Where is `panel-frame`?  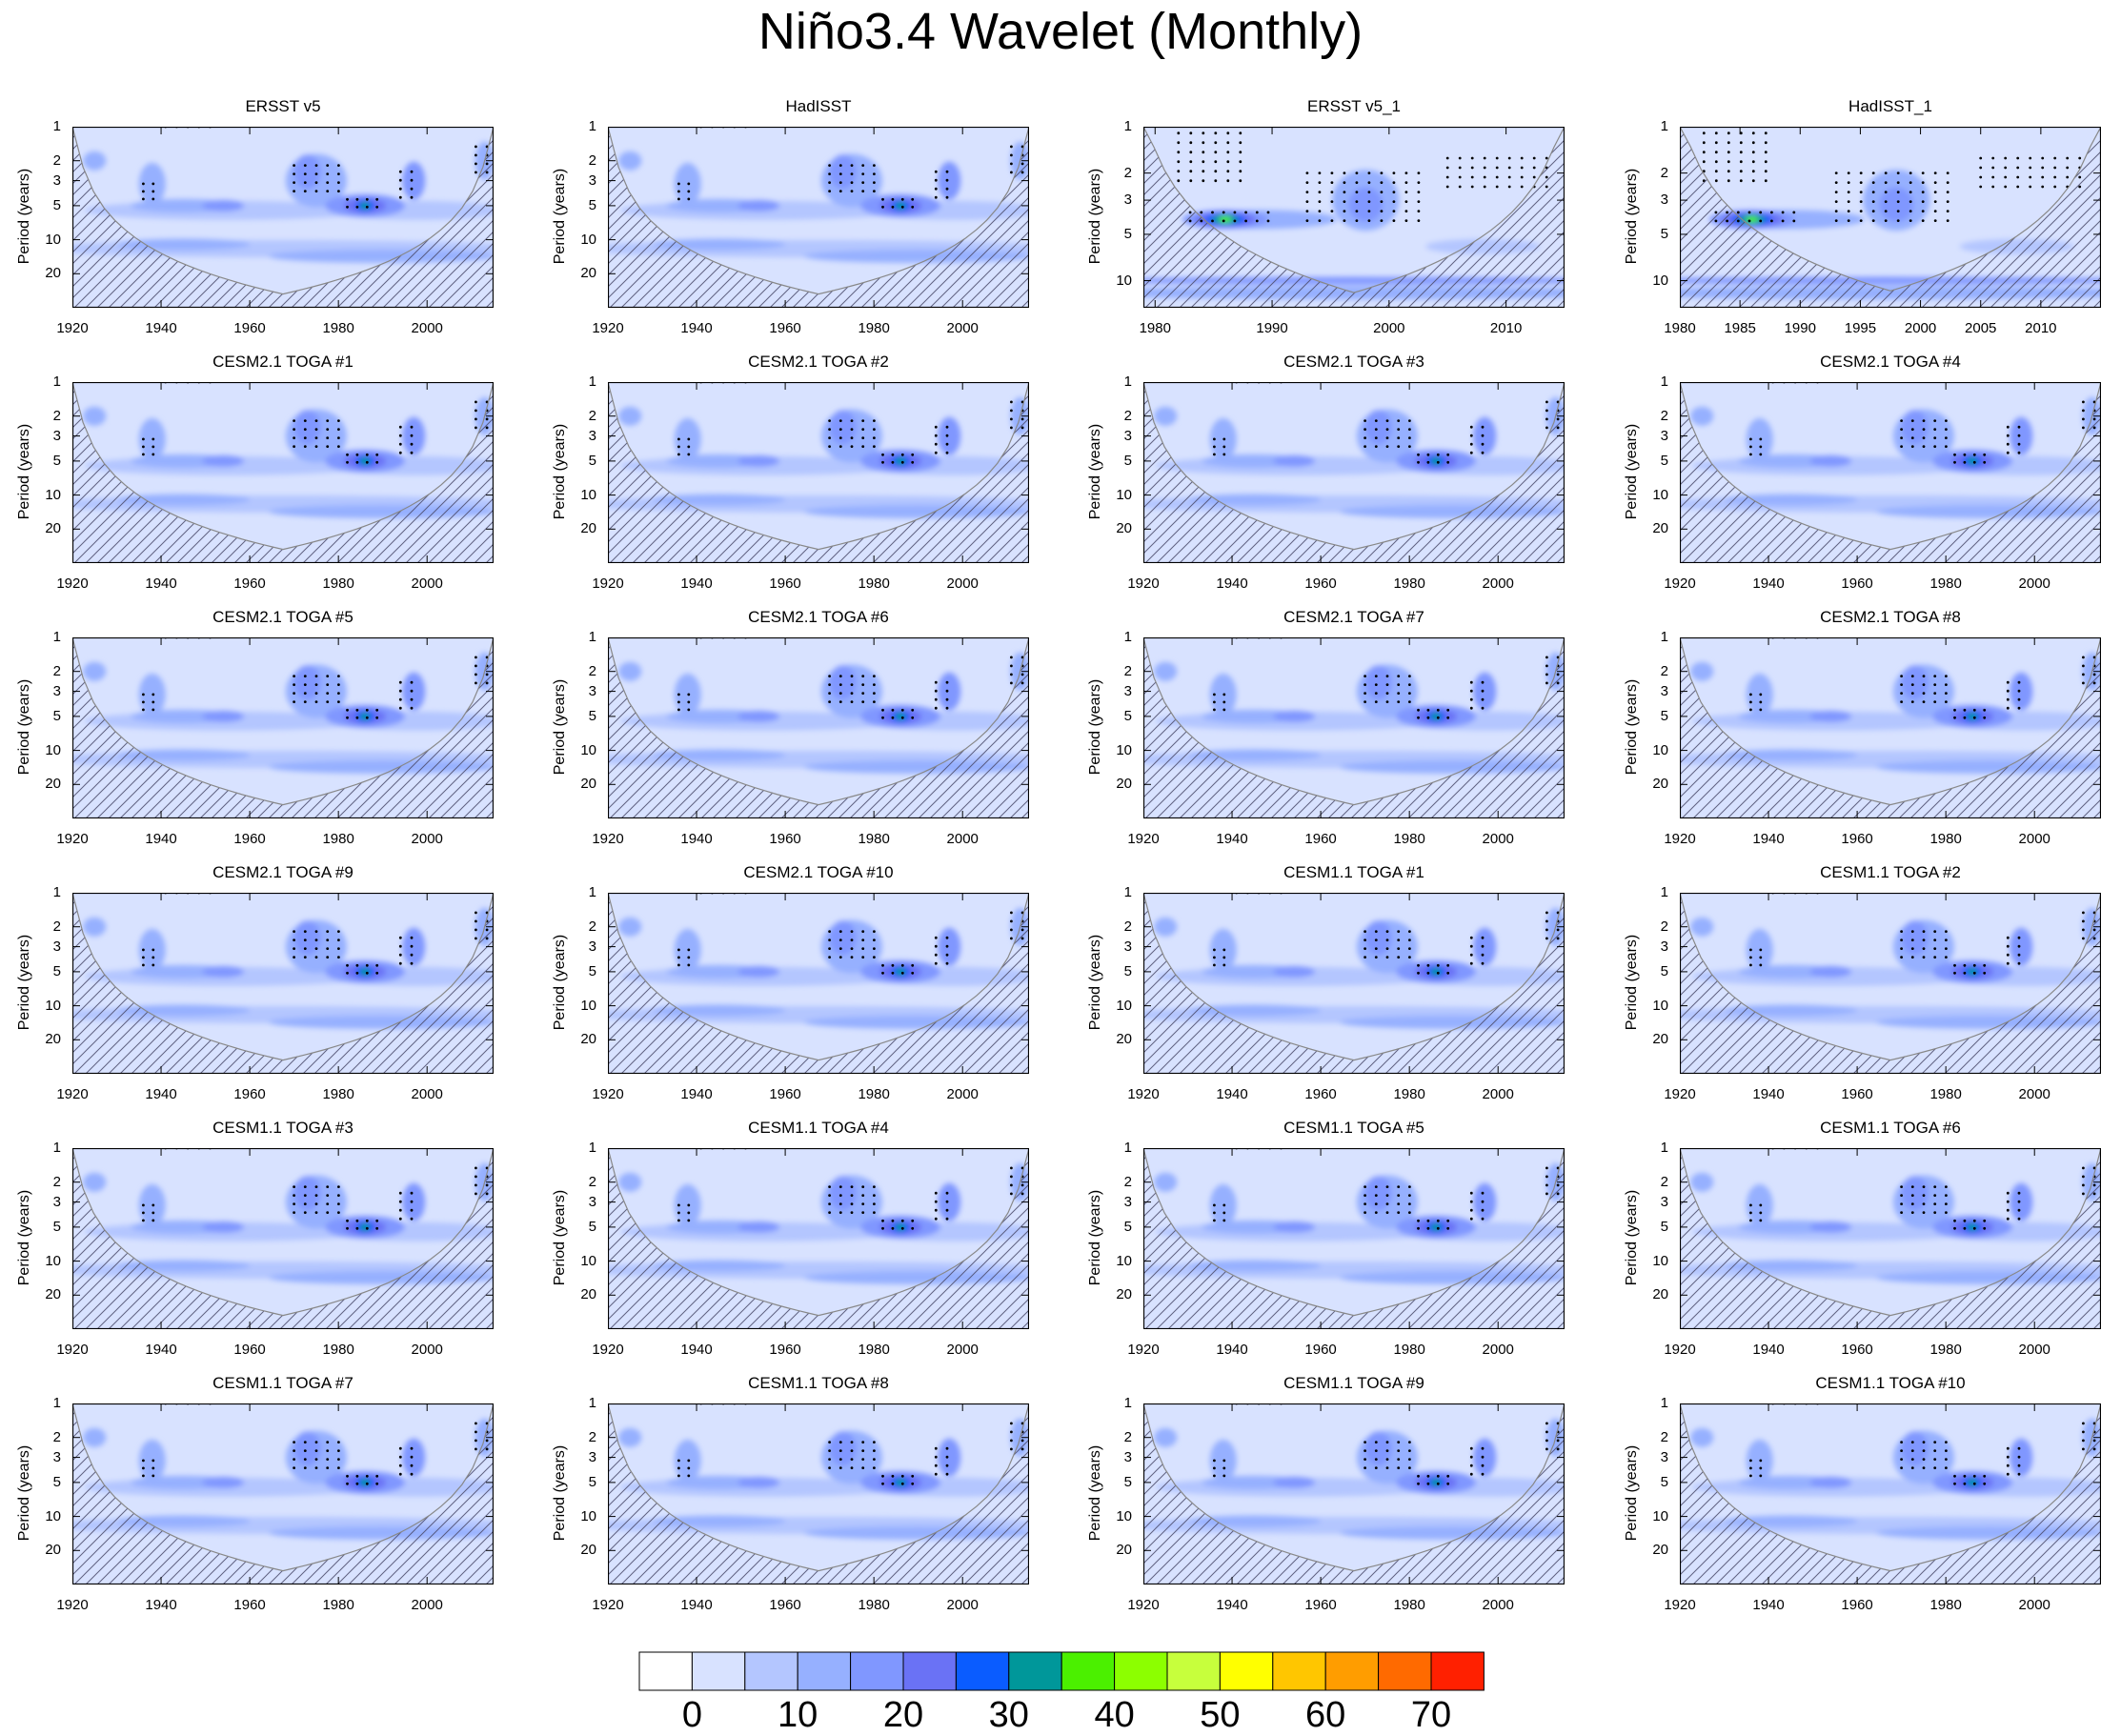
panel-frame is located at coordinates (1354, 472).